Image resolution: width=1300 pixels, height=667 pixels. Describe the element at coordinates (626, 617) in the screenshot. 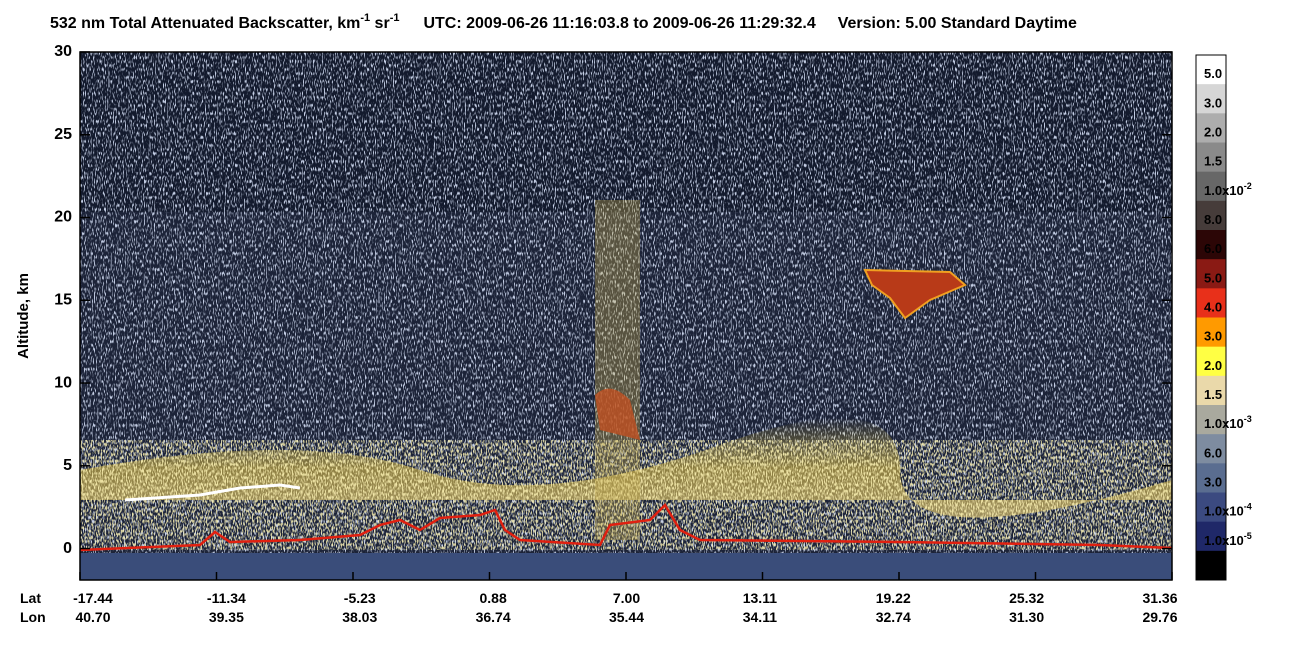

I see `lon-label: 35.44` at that location.